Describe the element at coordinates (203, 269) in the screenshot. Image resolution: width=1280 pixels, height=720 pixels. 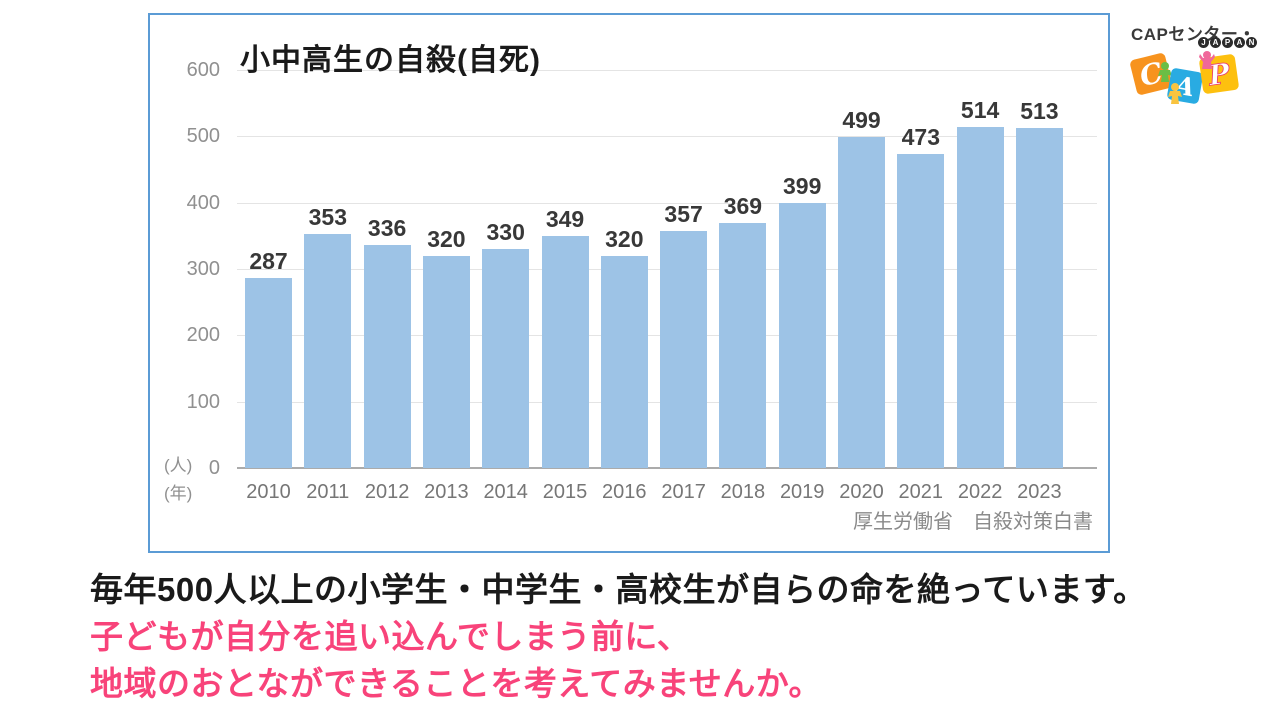
I see `y-tick-label: 300` at that location.